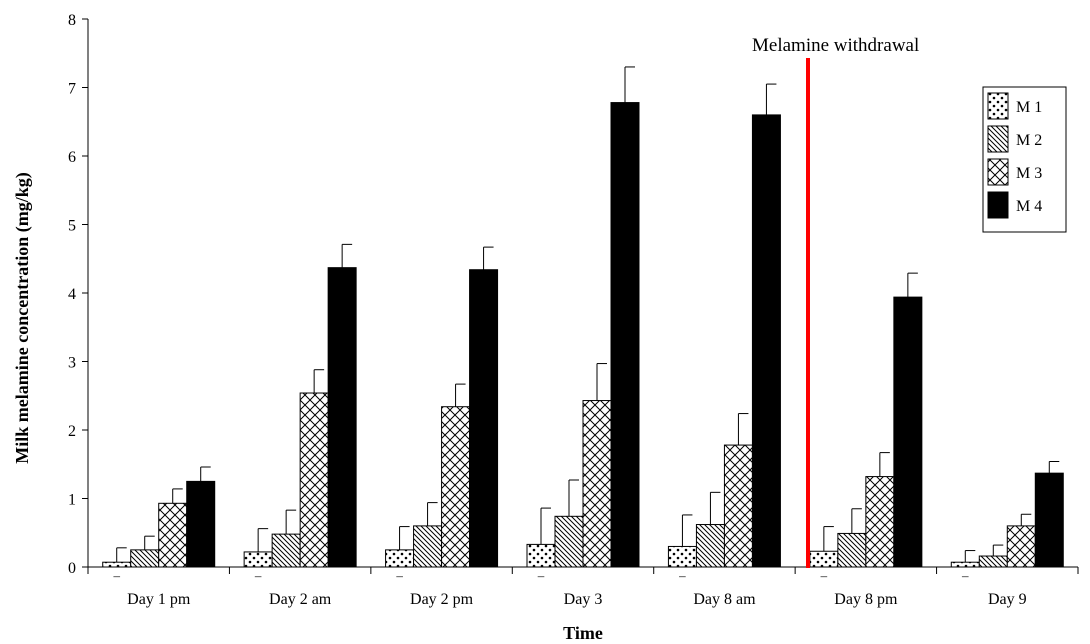 The height and width of the screenshot is (644, 1090). I want to click on x-tick-label: Day 8 am, so click(724, 599).